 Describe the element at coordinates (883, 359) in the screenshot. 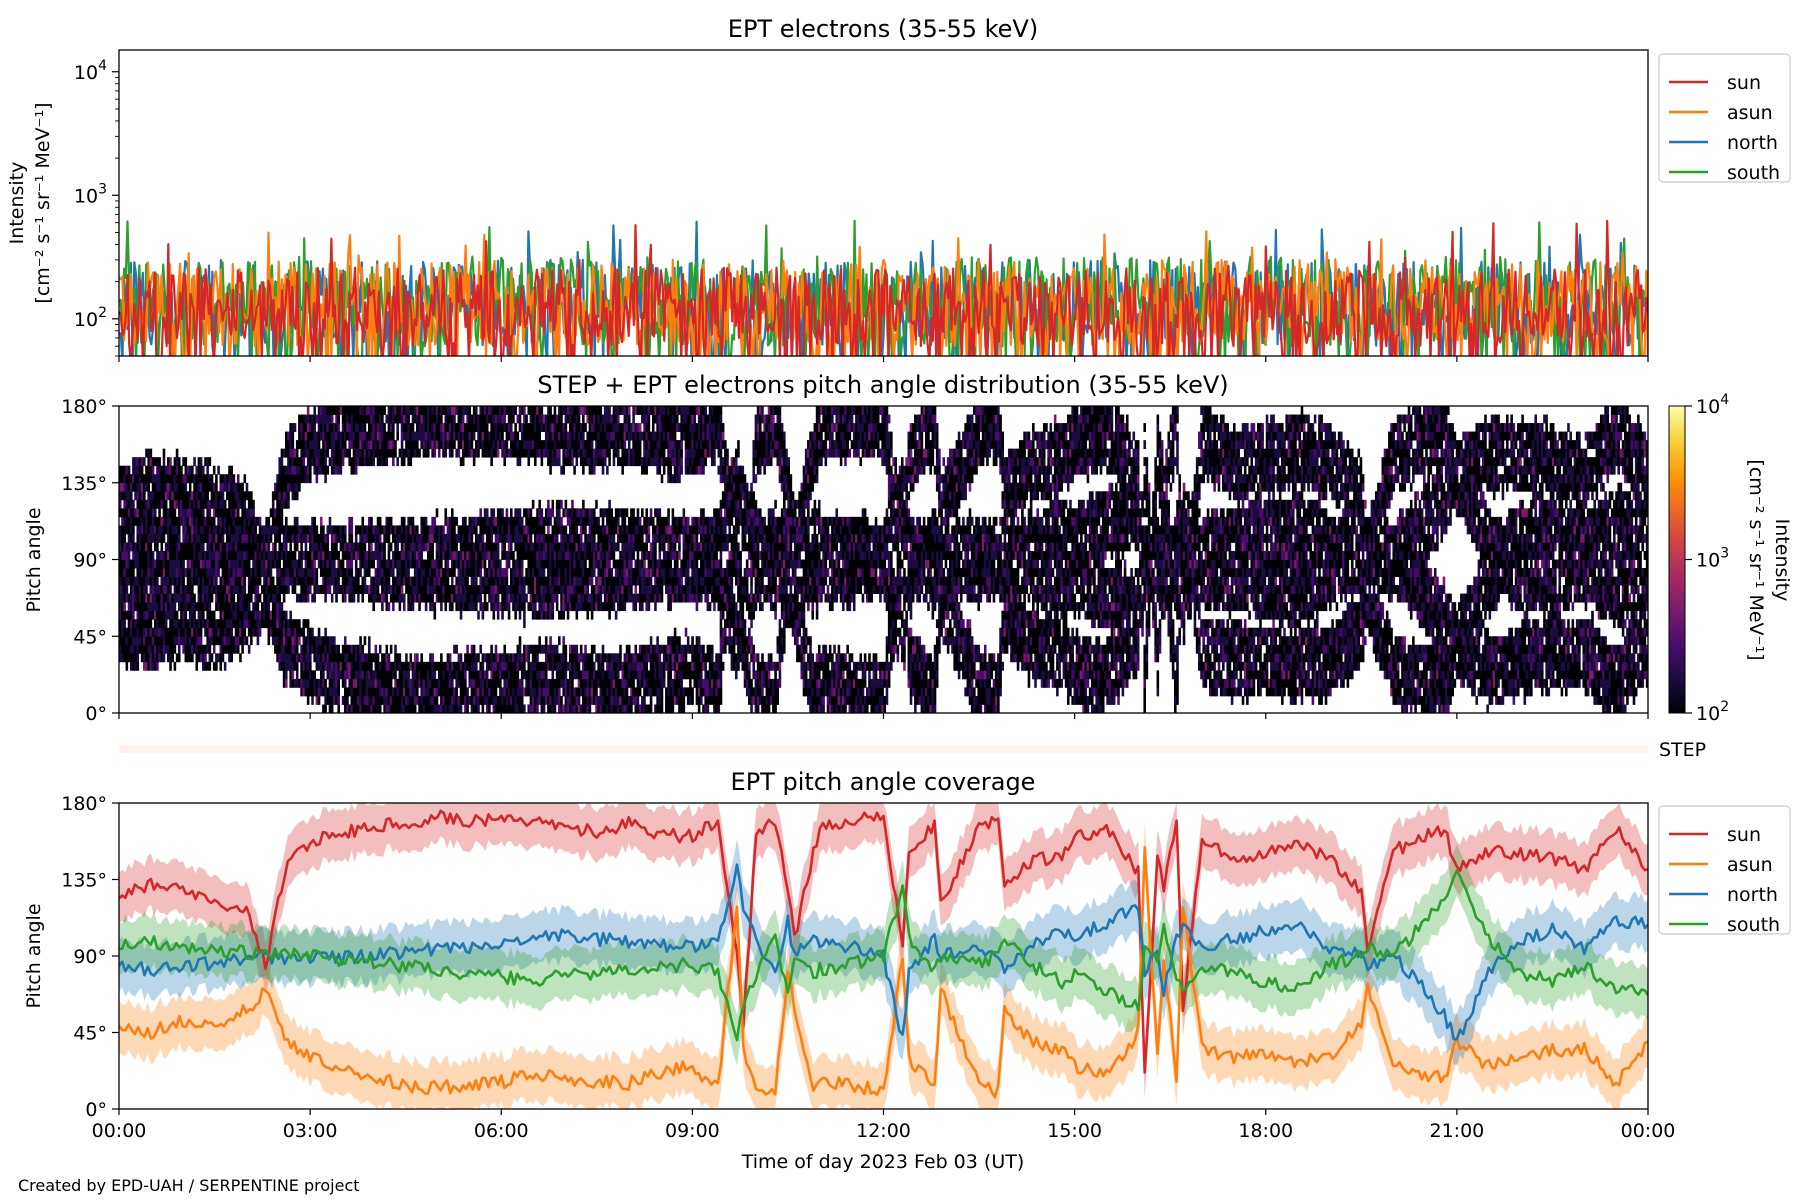

I see `panel1-x-axis` at that location.